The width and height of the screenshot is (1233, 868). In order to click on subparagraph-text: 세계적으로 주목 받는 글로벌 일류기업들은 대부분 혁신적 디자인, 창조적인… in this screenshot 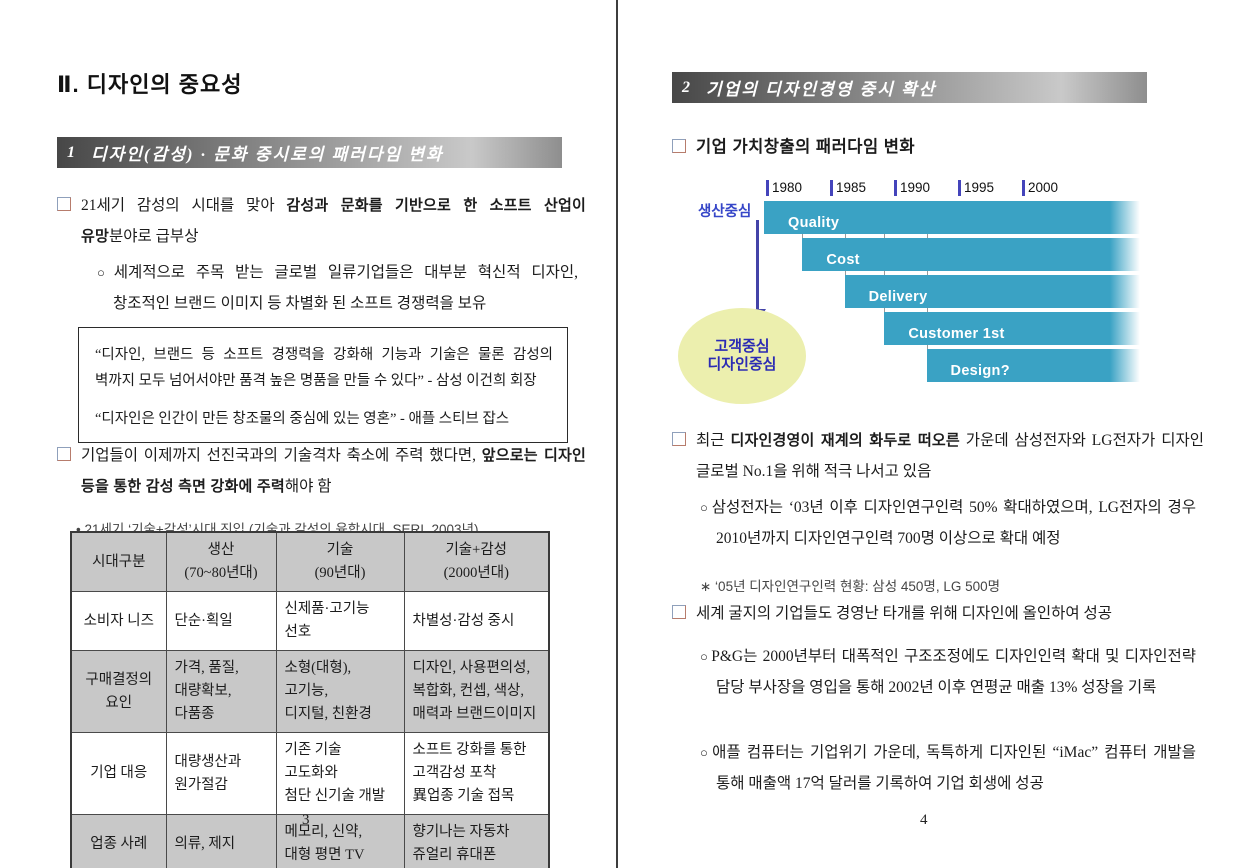, I will do `click(345, 288)`.